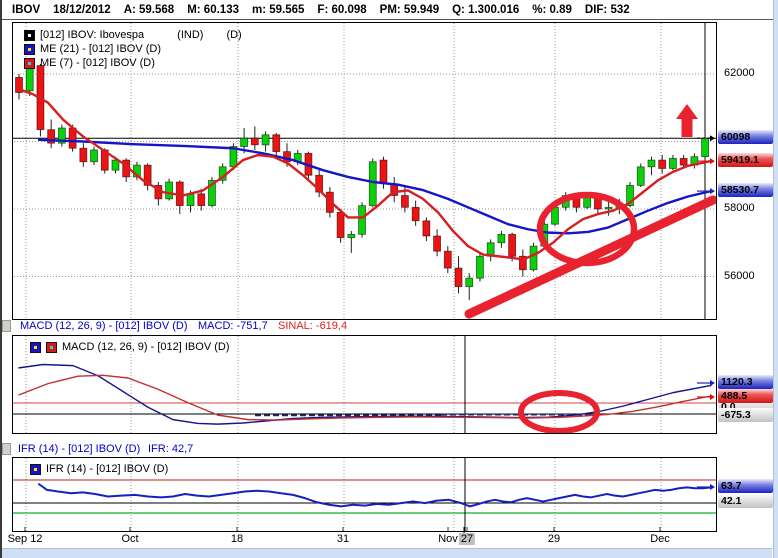  What do you see at coordinates (343, 539) in the screenshot?
I see `x-axis-label-31: 31` at bounding box center [343, 539].